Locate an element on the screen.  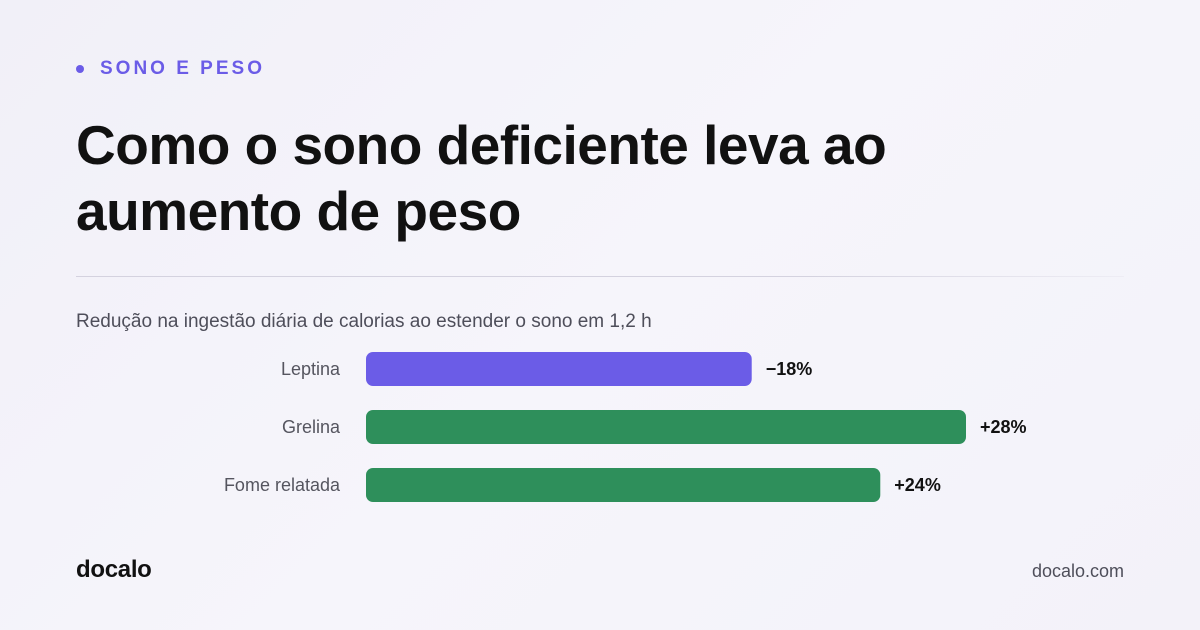
kicker: SONO E PESO is located at coordinates (170, 69).